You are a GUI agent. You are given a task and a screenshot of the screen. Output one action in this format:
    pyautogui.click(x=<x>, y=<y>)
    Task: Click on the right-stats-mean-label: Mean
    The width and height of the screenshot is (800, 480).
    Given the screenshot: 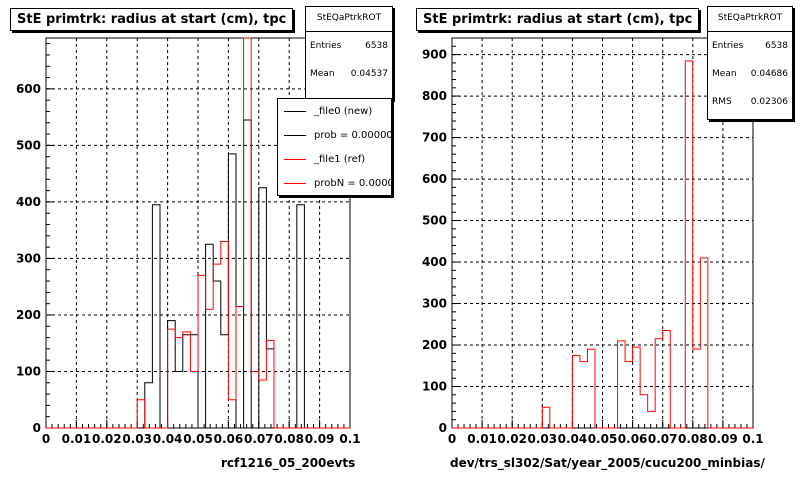 What is the action you would take?
    pyautogui.click(x=724, y=74)
    